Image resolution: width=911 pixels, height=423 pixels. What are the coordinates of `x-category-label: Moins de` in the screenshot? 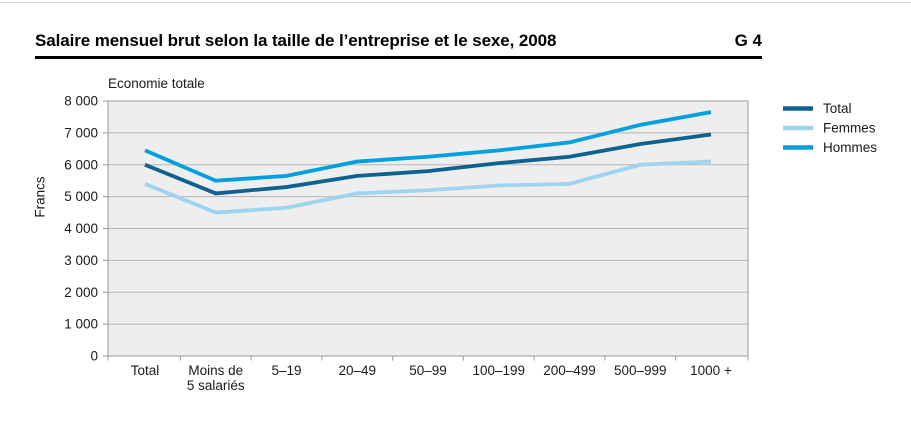 It's located at (215, 370).